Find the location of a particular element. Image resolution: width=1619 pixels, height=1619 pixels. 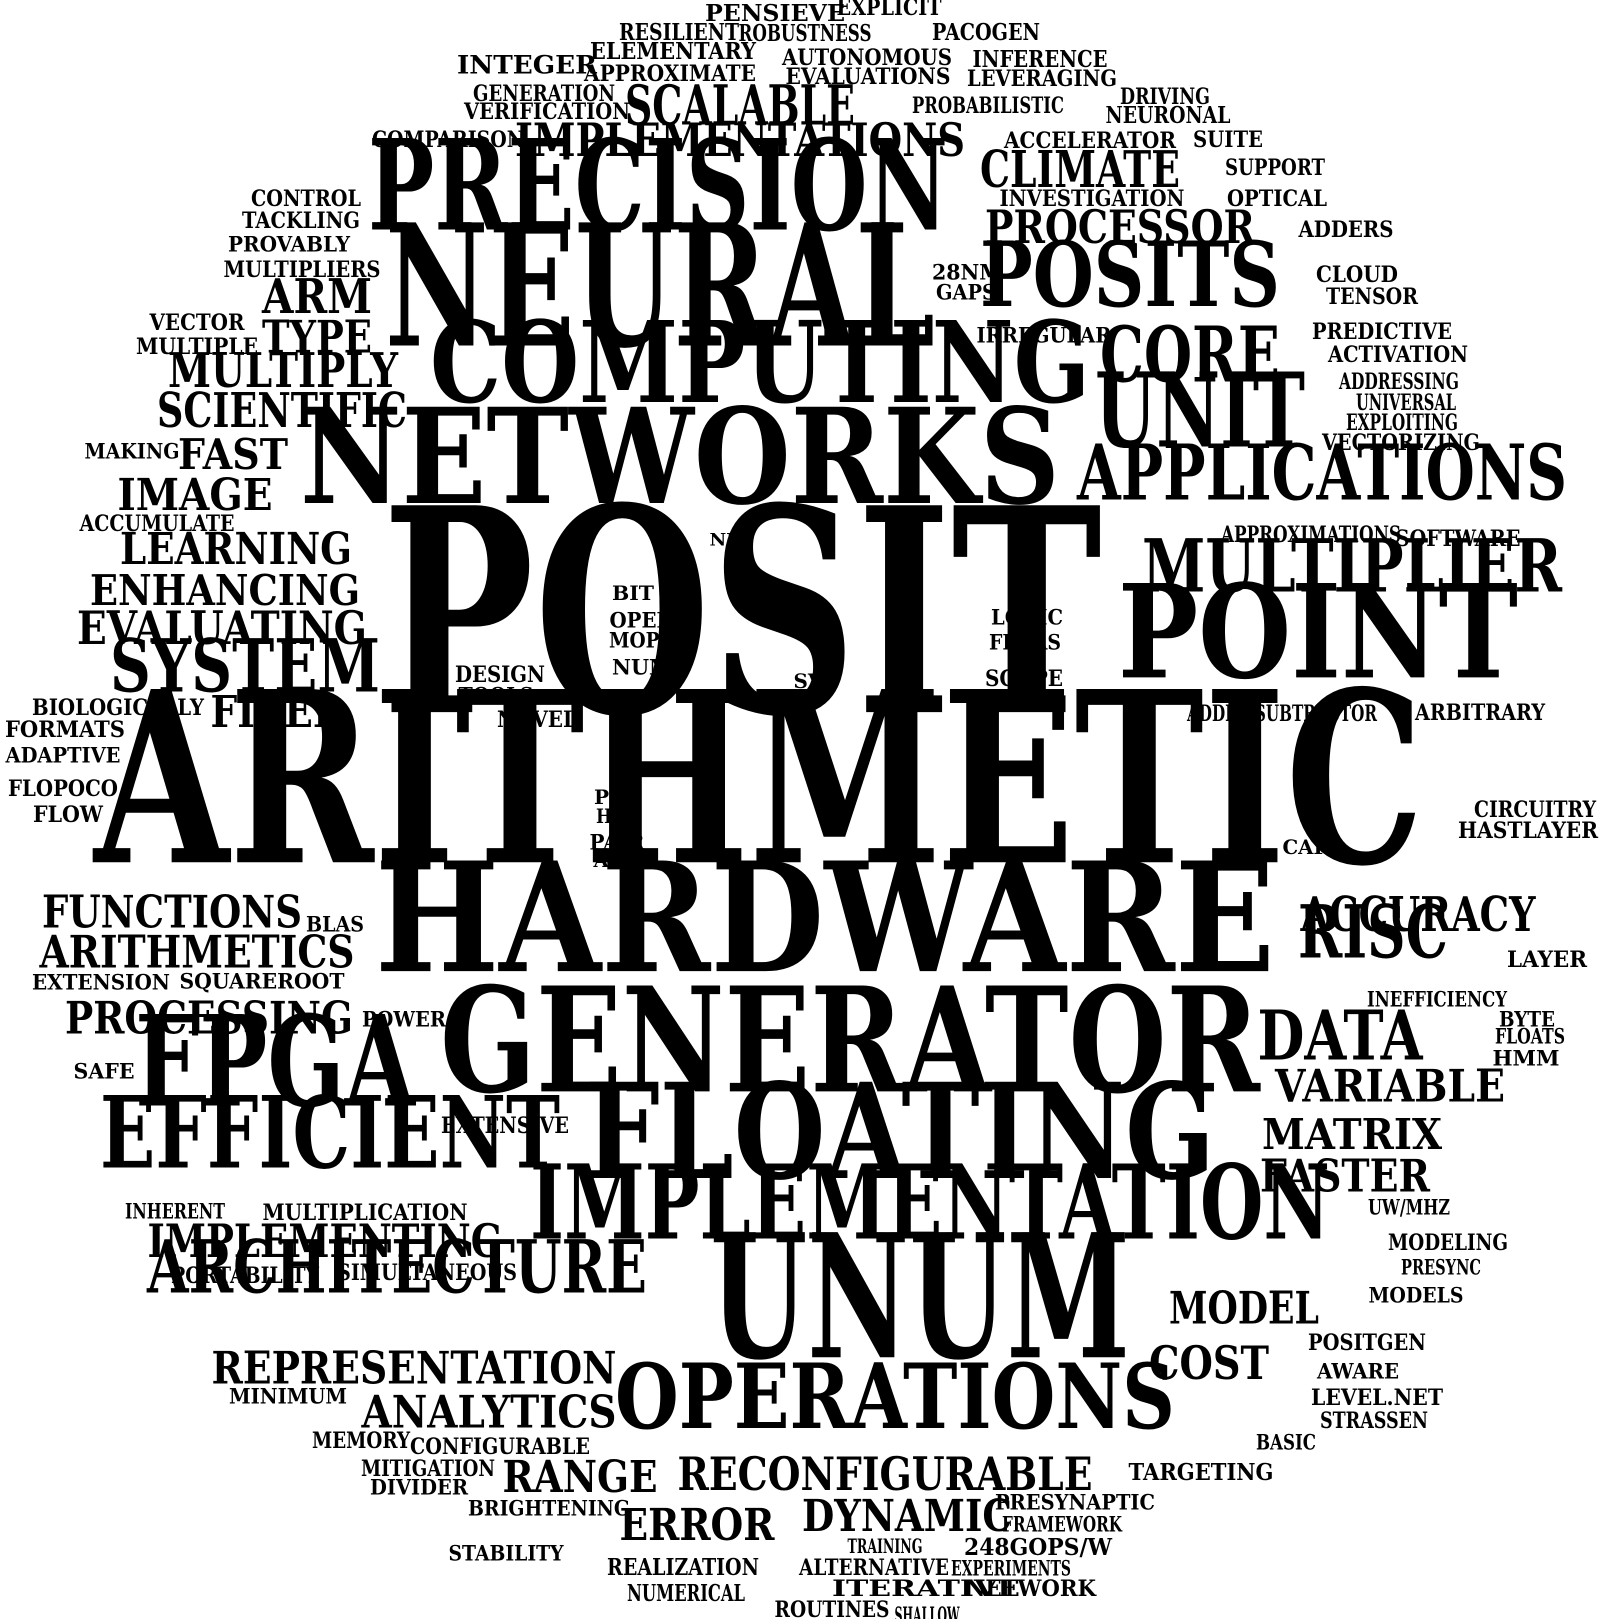

word-portability: PORTABILITY is located at coordinates (245, 1275).